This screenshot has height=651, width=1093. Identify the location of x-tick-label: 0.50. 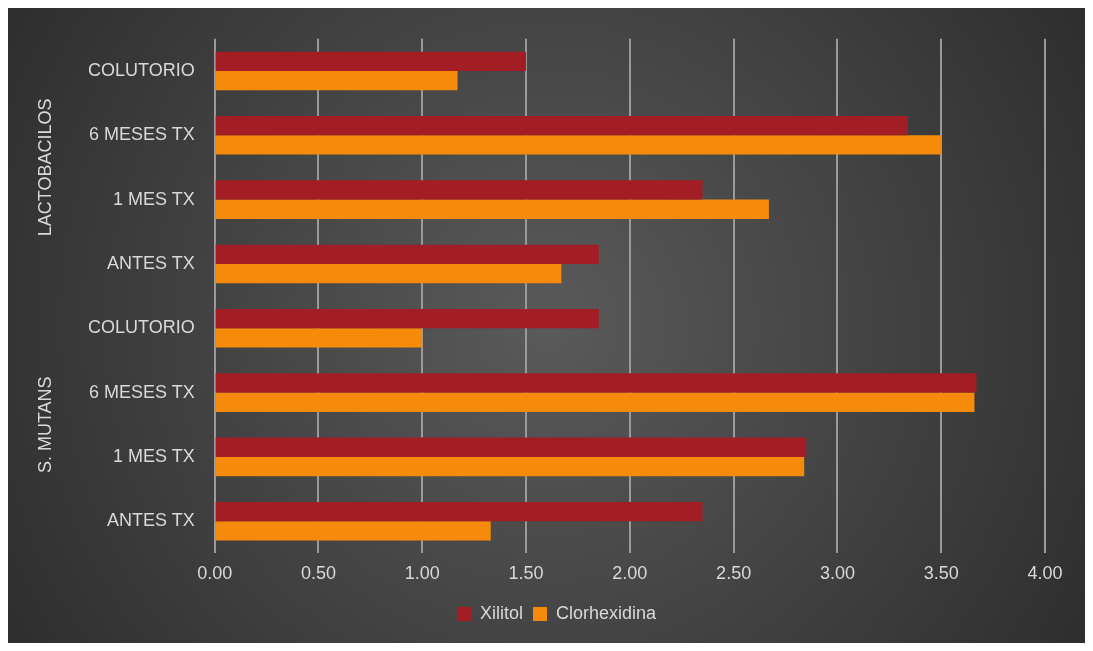
(318, 573).